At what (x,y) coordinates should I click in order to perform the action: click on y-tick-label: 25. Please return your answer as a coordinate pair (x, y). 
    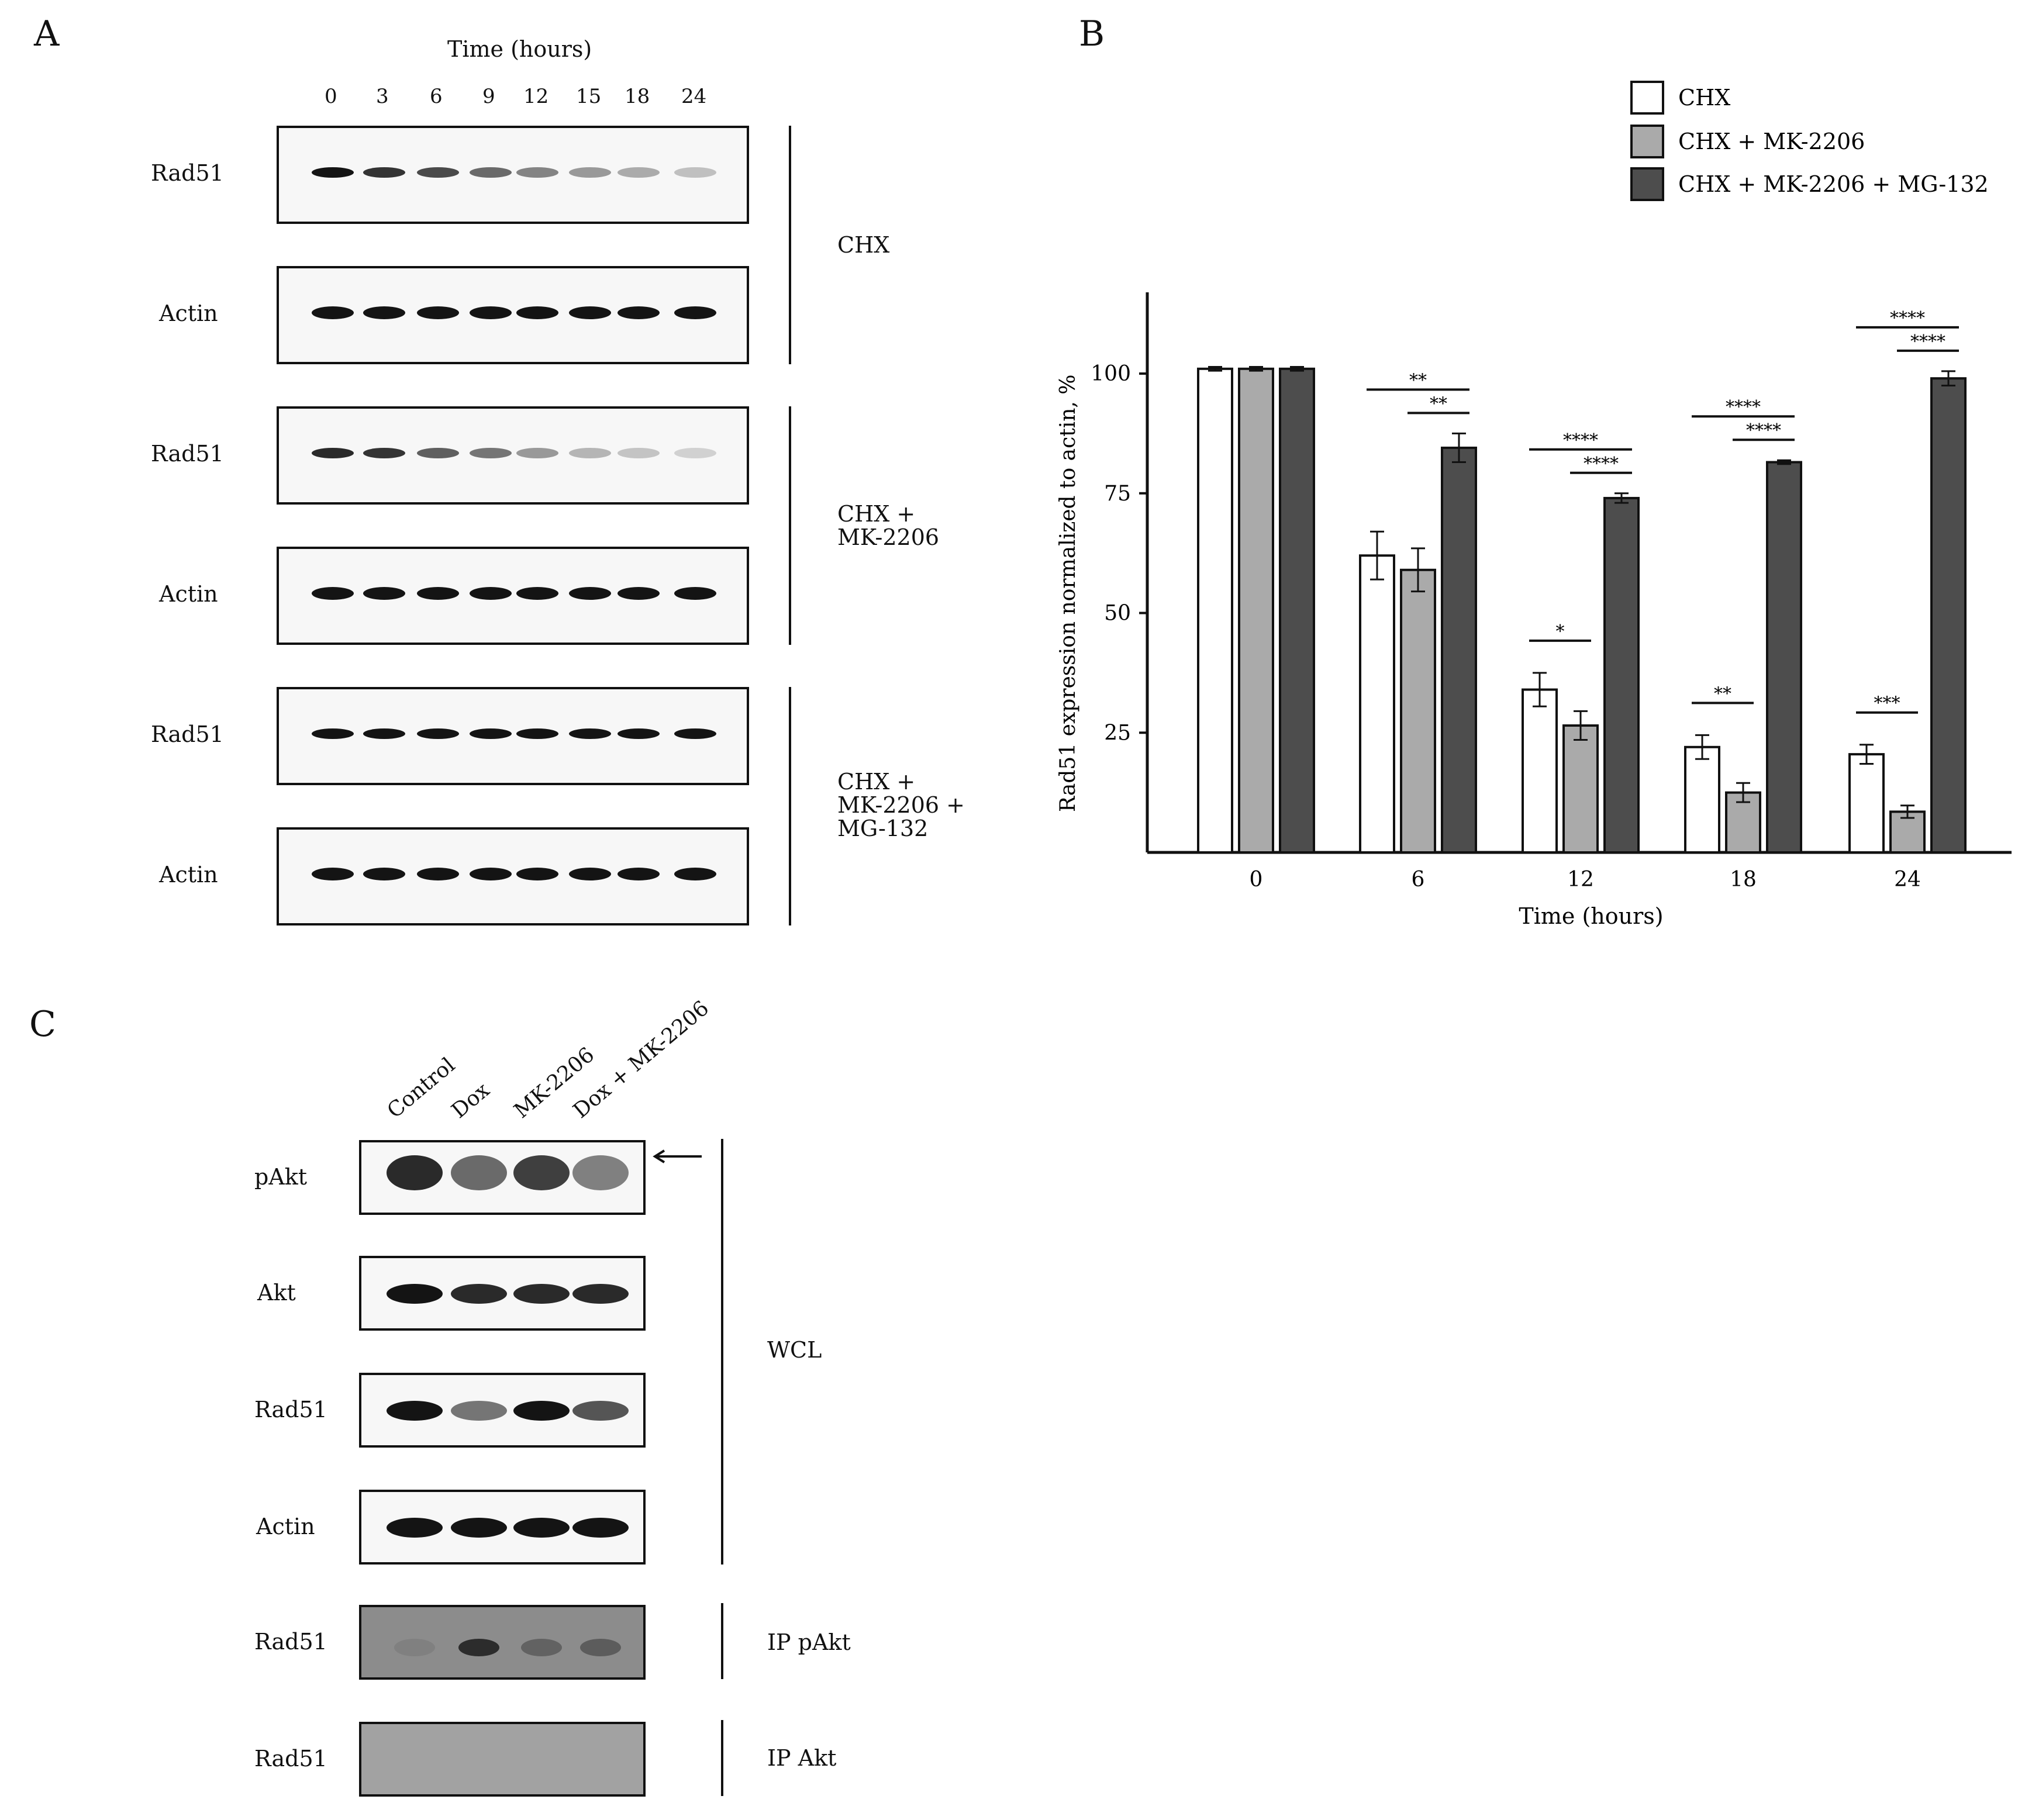
    Looking at the image, I should click on (1117, 733).